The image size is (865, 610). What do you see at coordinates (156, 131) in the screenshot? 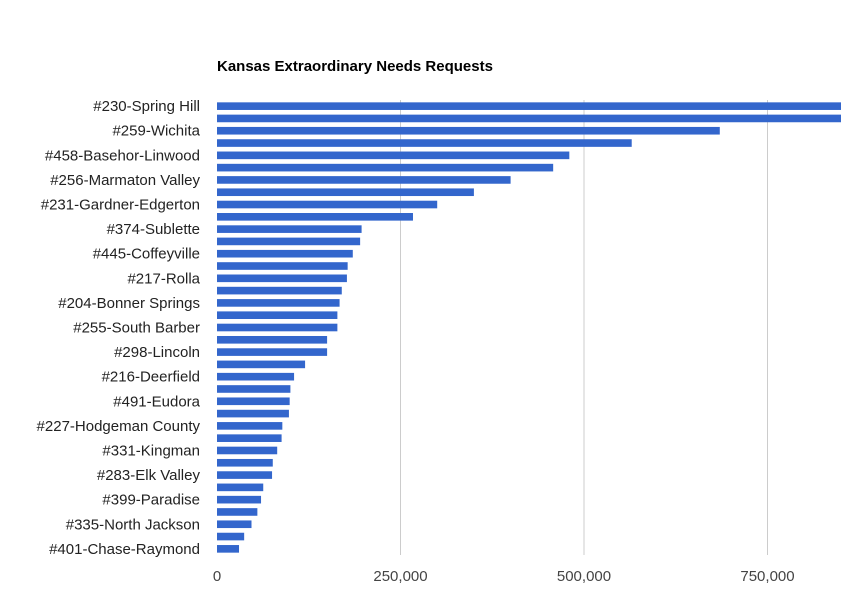
I see `category-label: #259-Wichita` at bounding box center [156, 131].